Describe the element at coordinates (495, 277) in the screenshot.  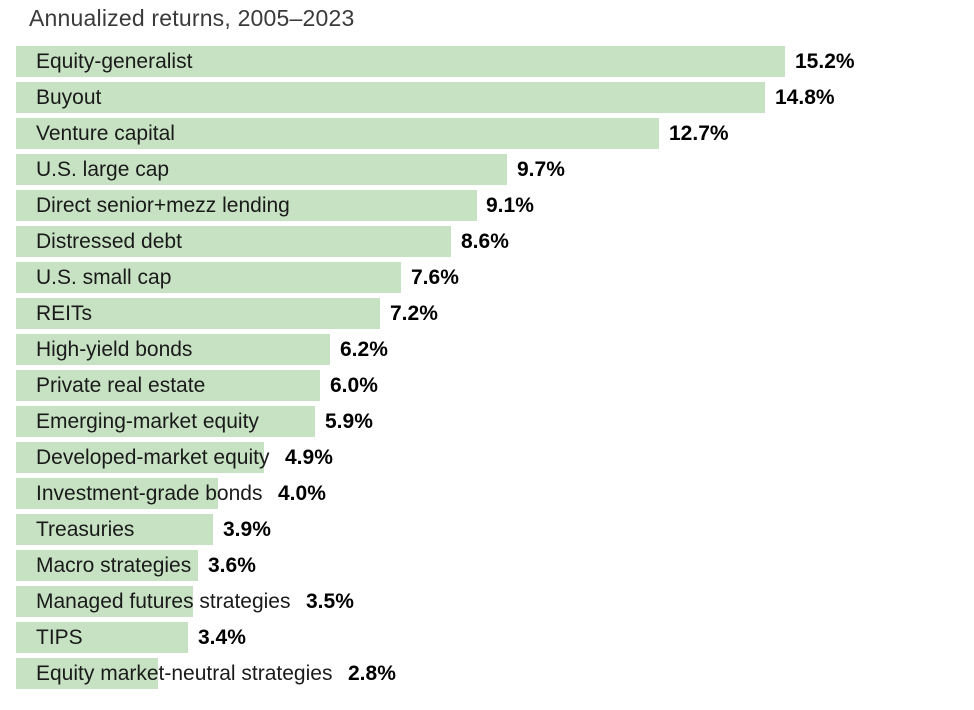
I see `bar-row: U.S. small cap 7.6%` at that location.